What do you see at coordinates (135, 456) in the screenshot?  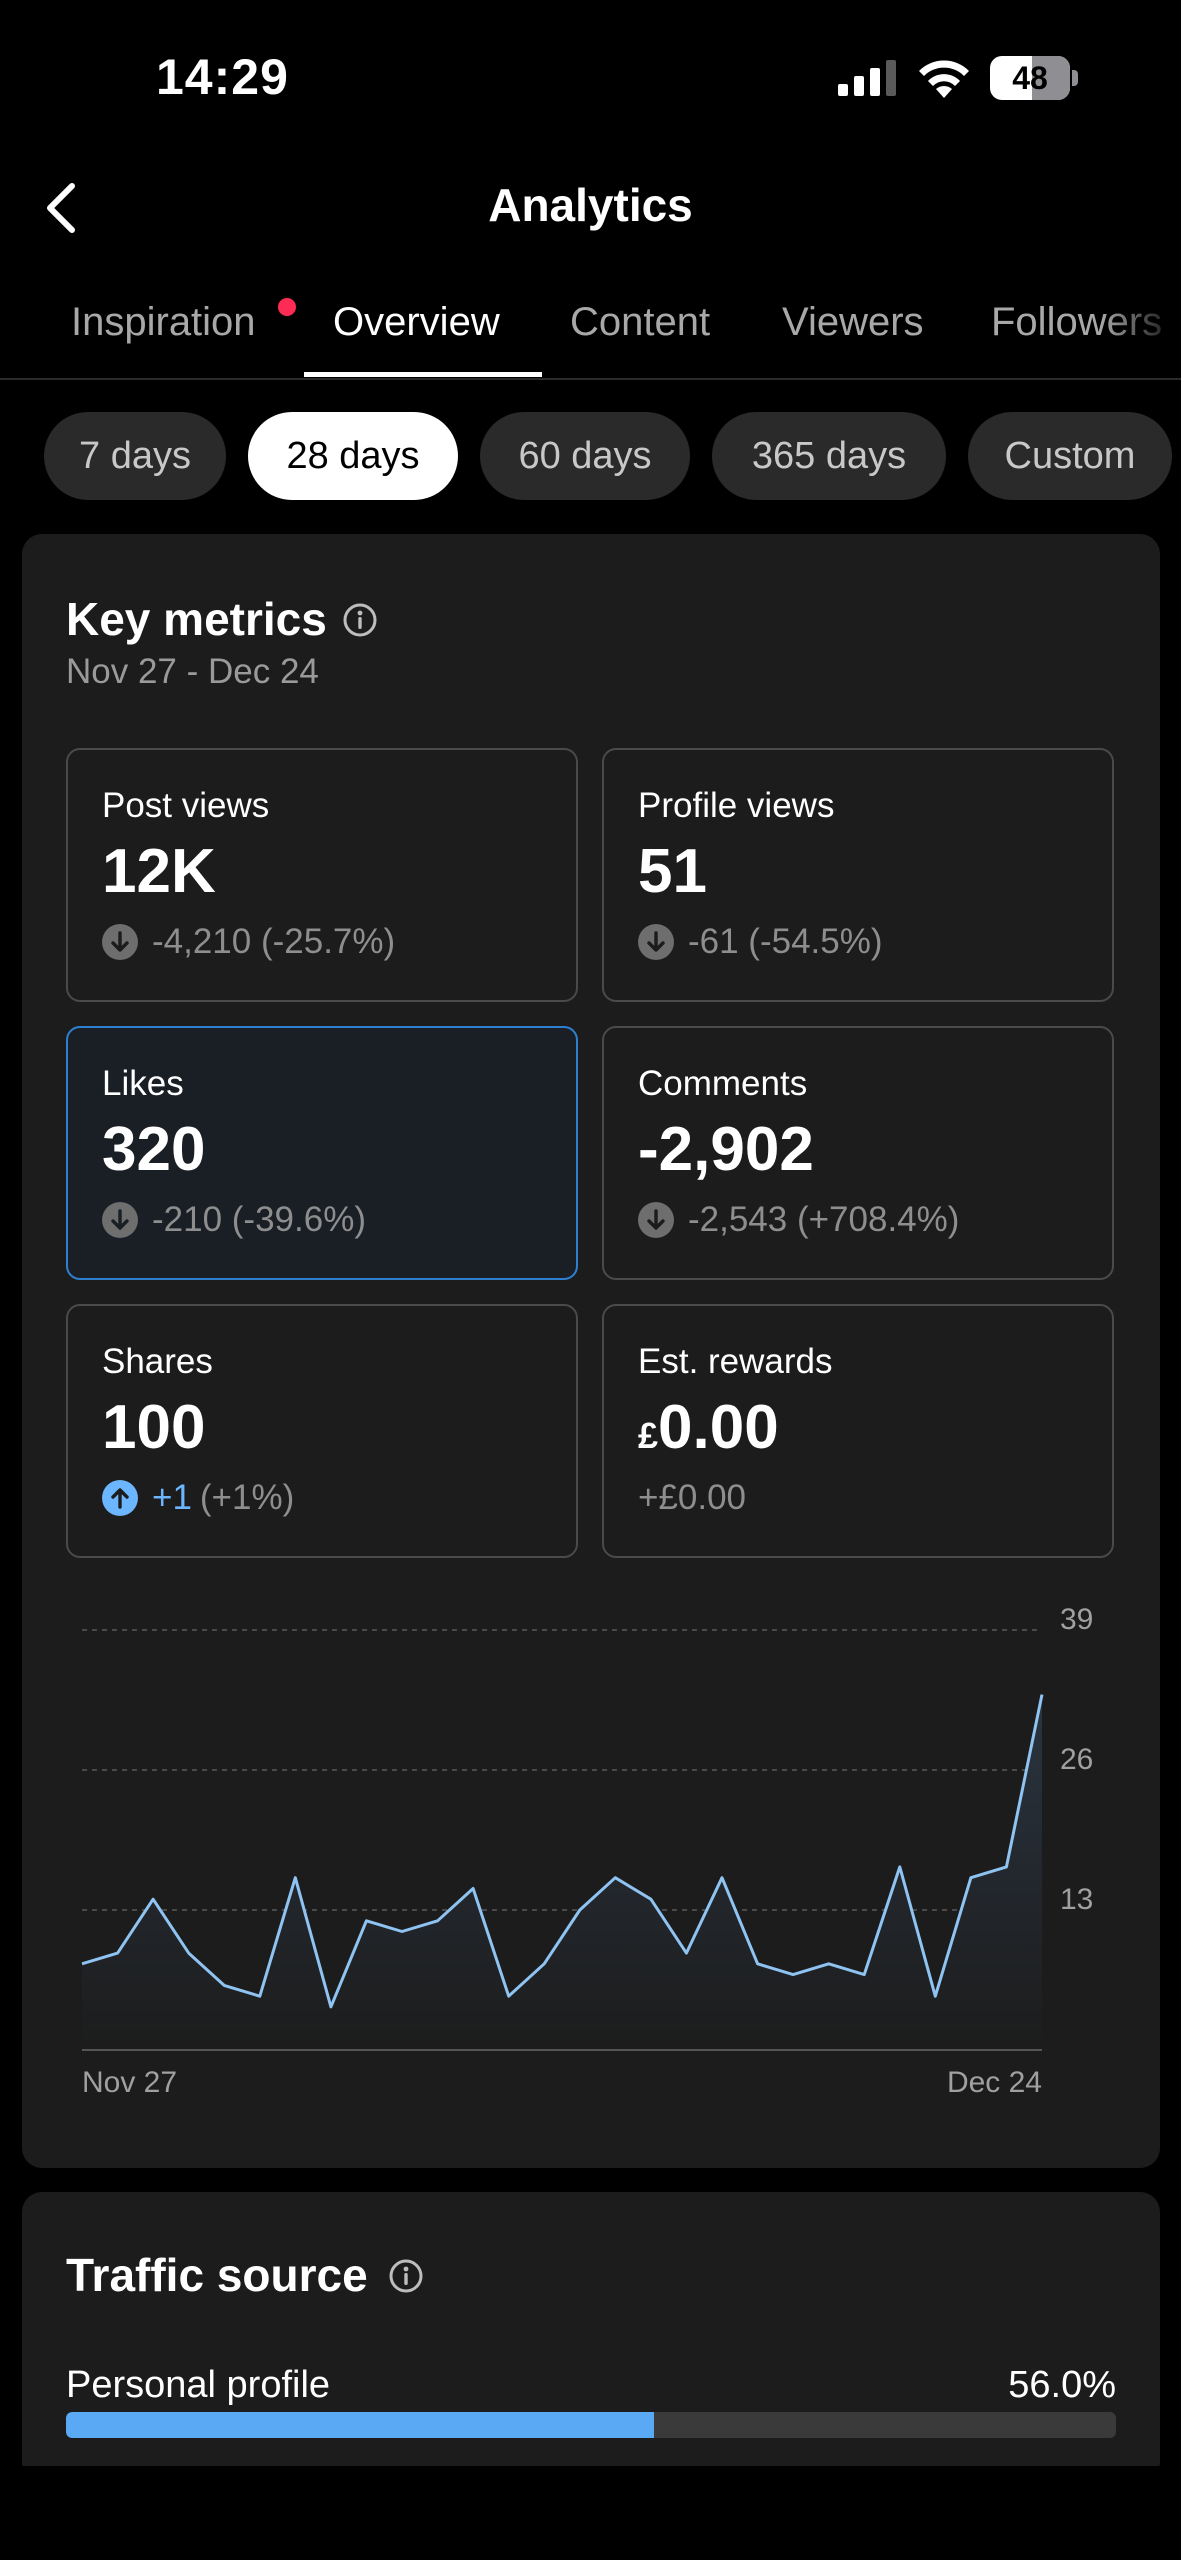 I see `chip-7-days: 7 days` at bounding box center [135, 456].